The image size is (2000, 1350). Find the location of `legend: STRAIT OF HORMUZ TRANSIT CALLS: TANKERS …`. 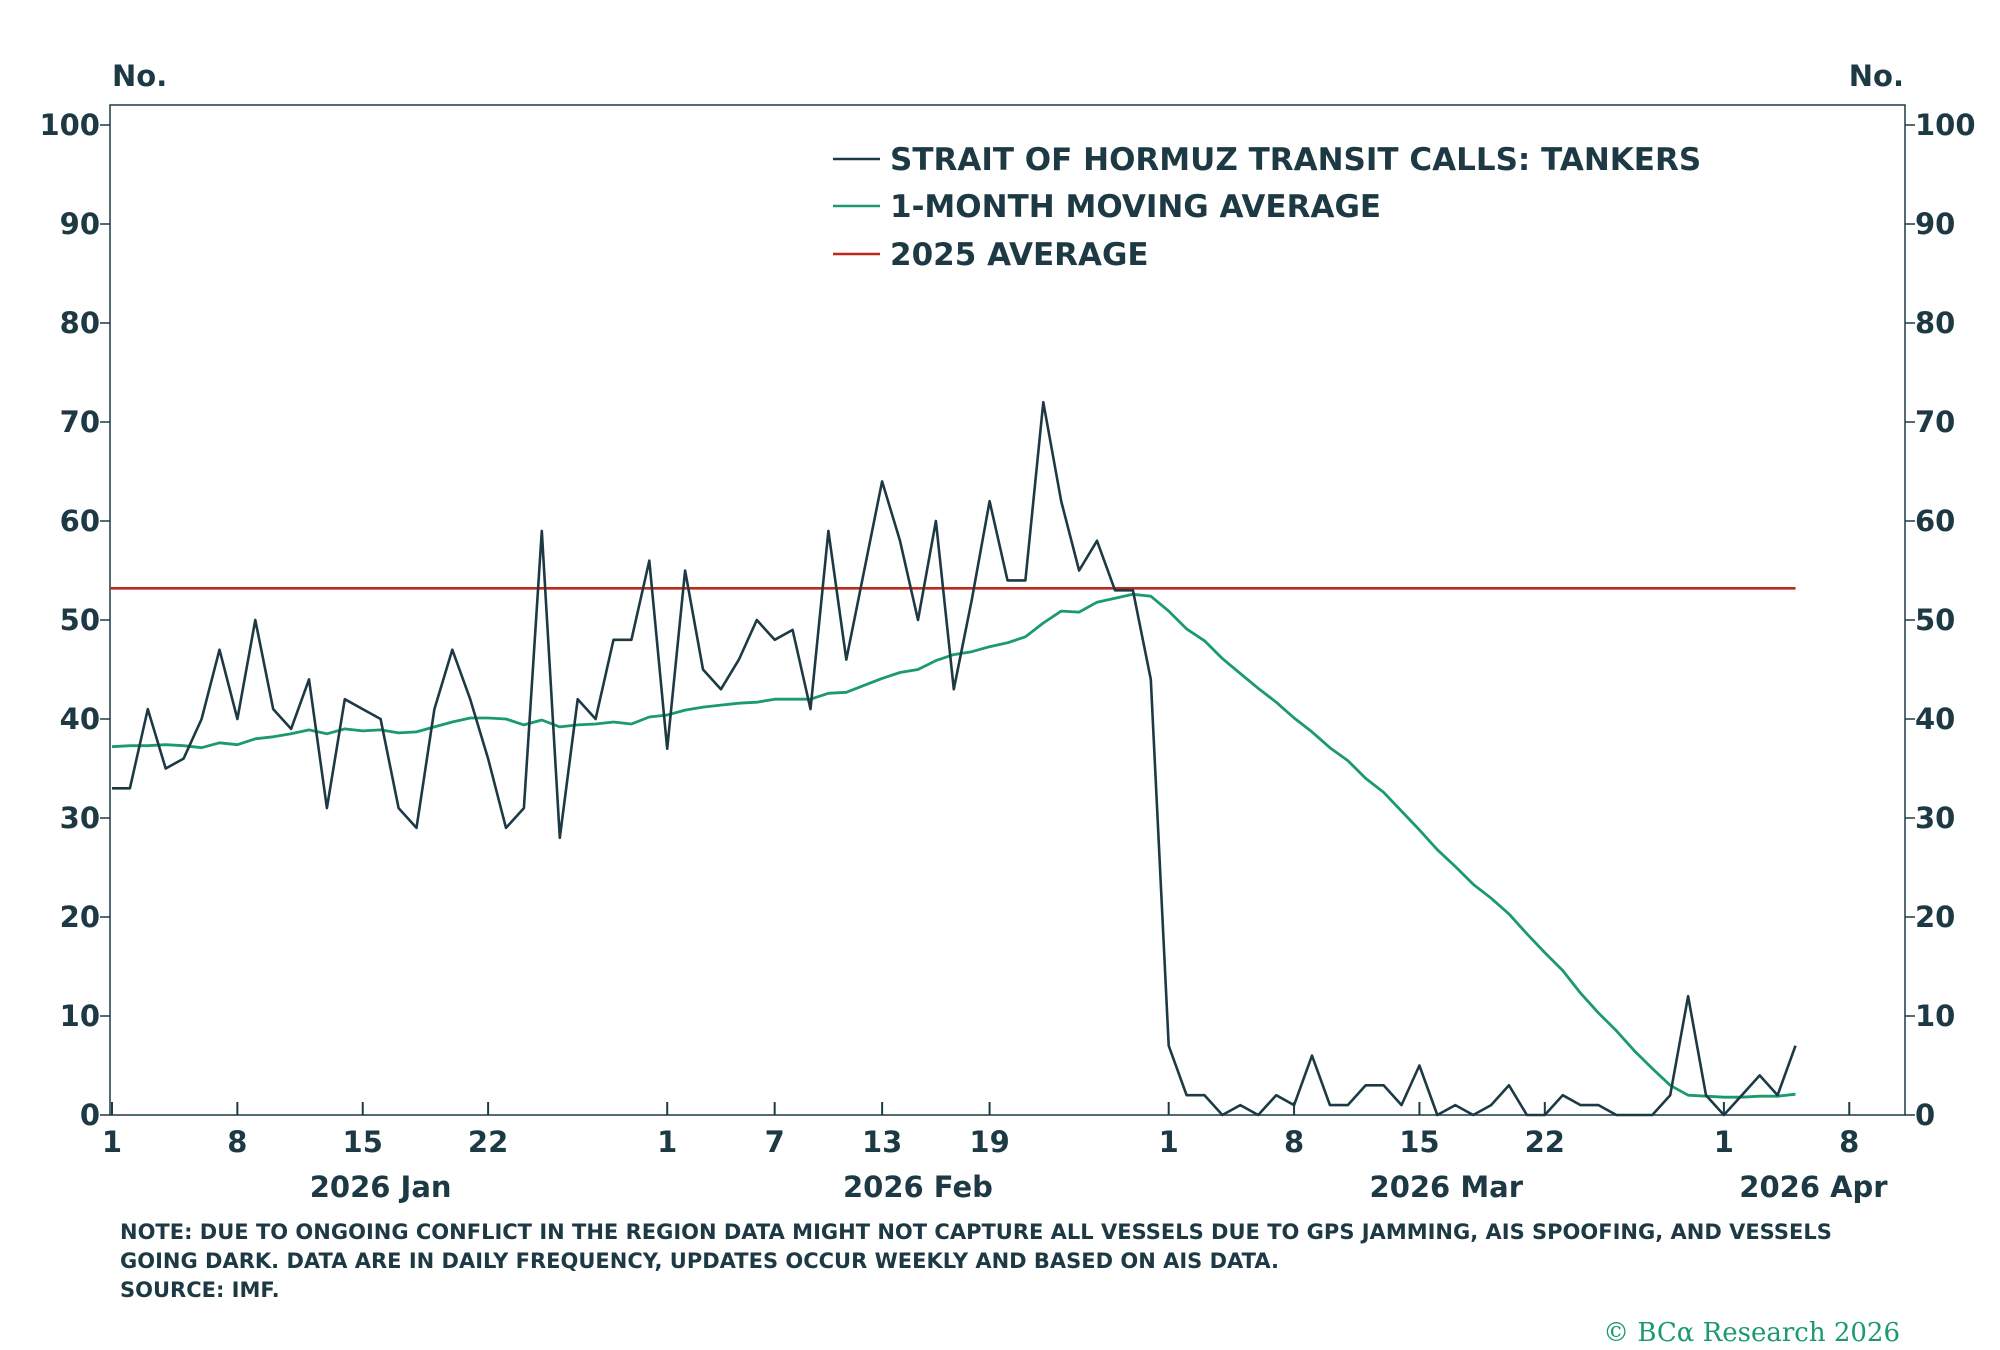

legend: STRAIT OF HORMUZ TRANSIT CALLS: TANKERS … is located at coordinates (1267, 207).